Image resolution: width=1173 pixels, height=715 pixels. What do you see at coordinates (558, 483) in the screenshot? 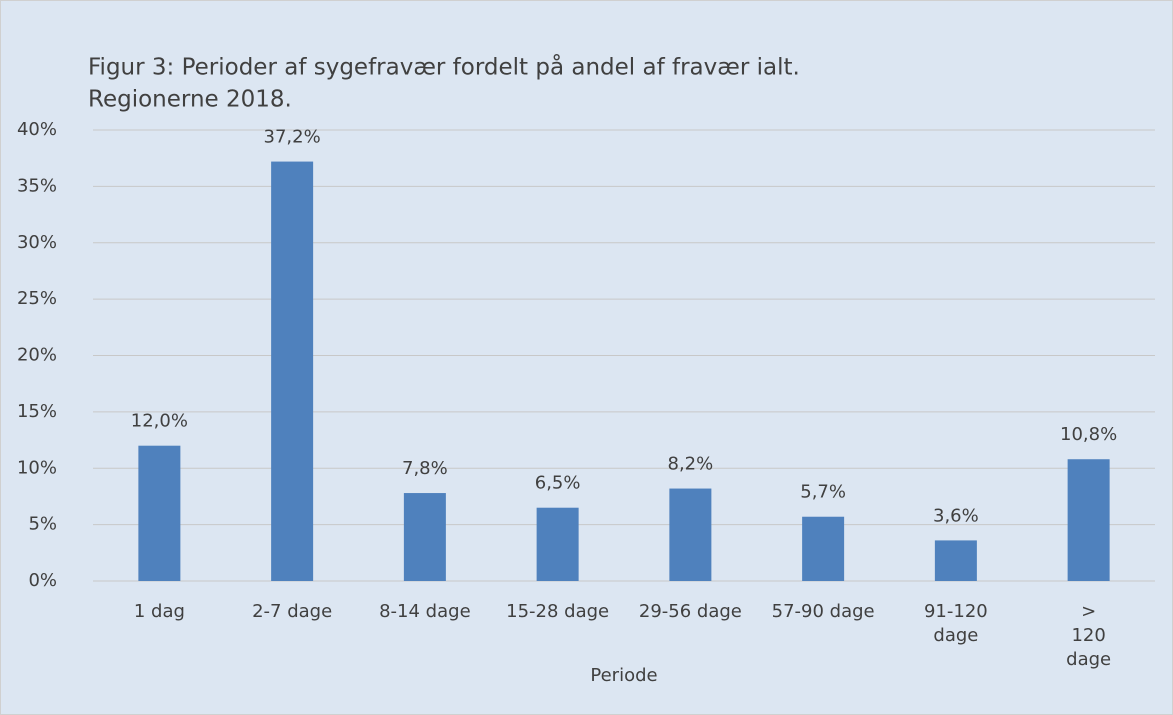
I see `data-label: 6,5%` at bounding box center [558, 483].